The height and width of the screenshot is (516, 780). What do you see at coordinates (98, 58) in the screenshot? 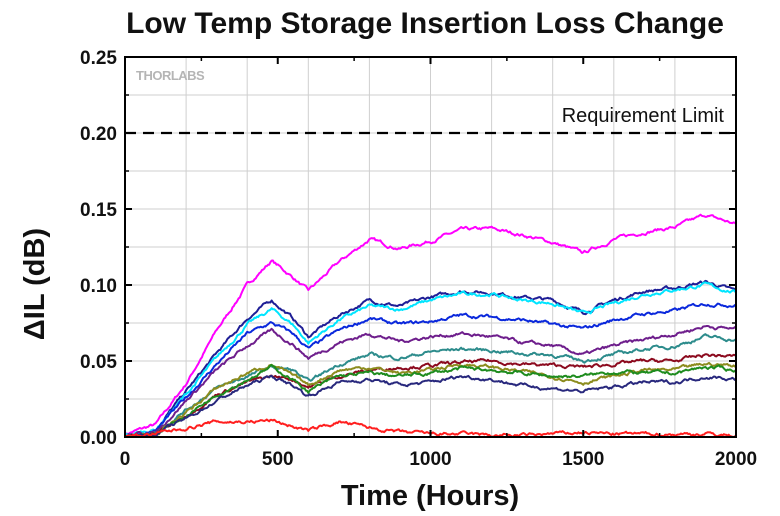
I see `y-tick-label: 0.25` at bounding box center [98, 58].